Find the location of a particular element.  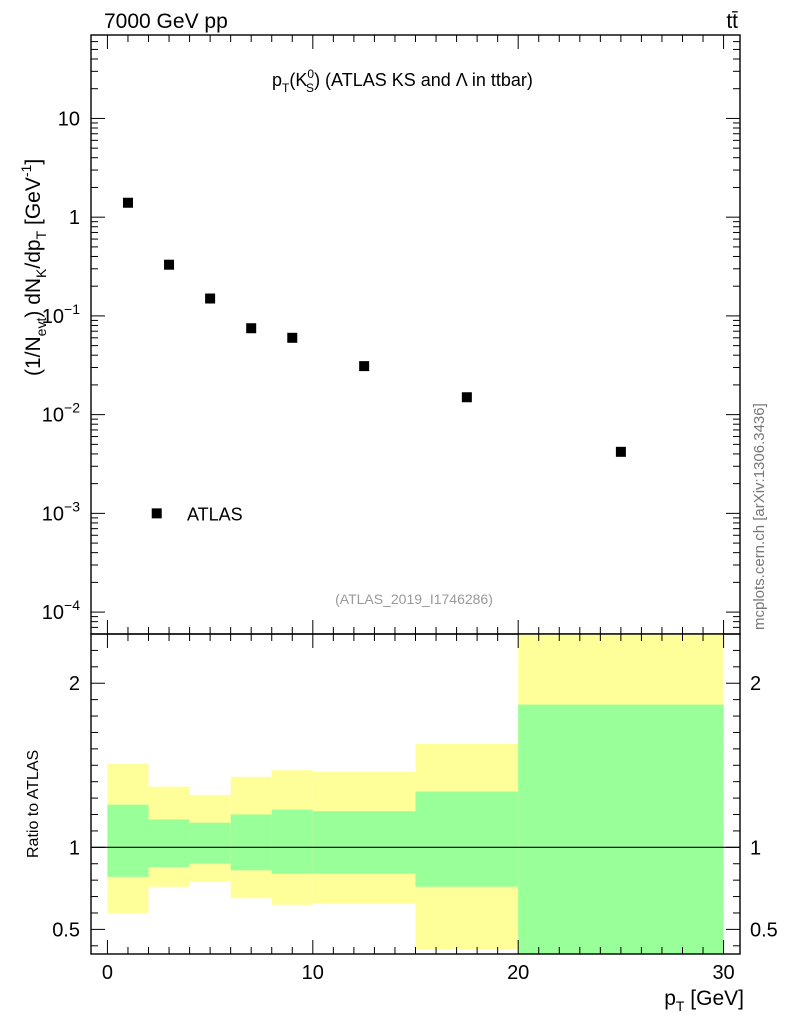

side-label: mcplots.cern.ch [arXiv:1306.3436] is located at coordinates (759, 516).